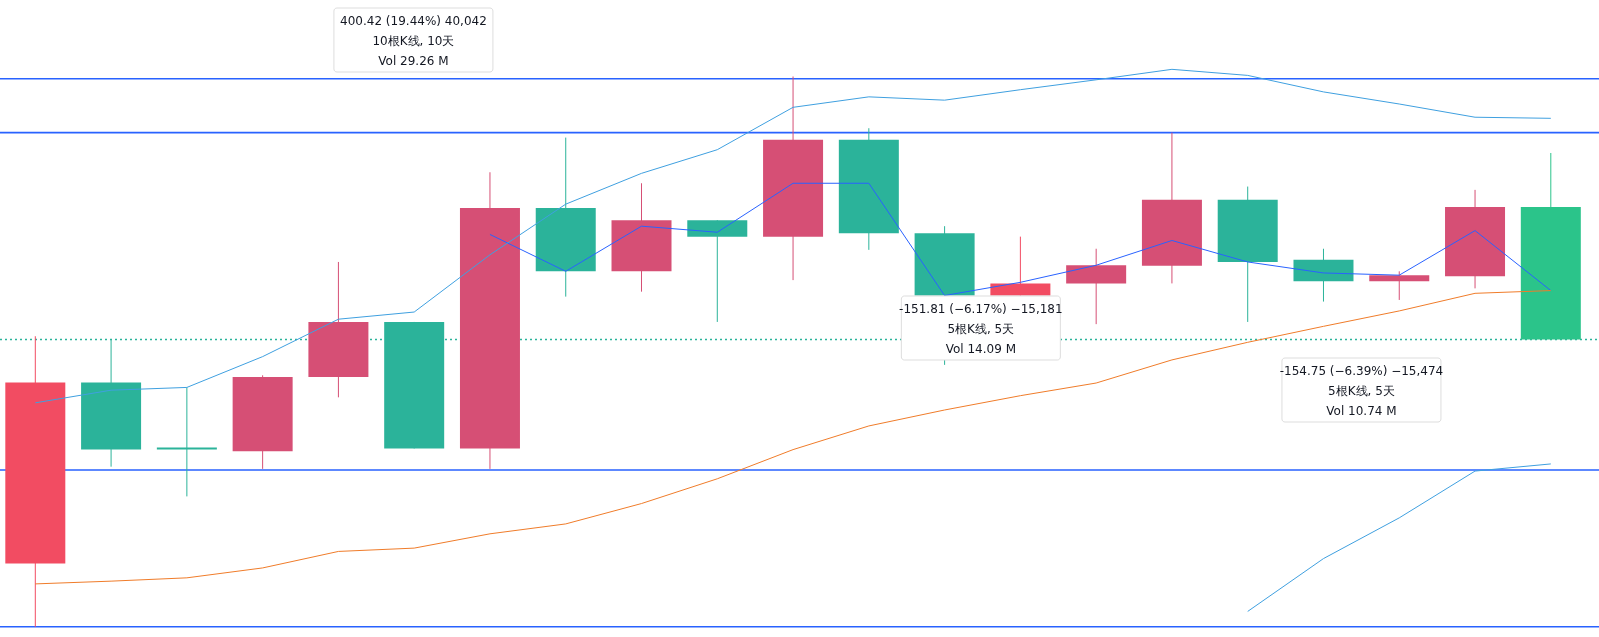 This screenshot has width=1599, height=637. Describe the element at coordinates (1361, 391) in the screenshot. I see `annotation: -154.75 (−6.39%) −15,474 5根K线, 5天 Vol 10.74 M` at that location.